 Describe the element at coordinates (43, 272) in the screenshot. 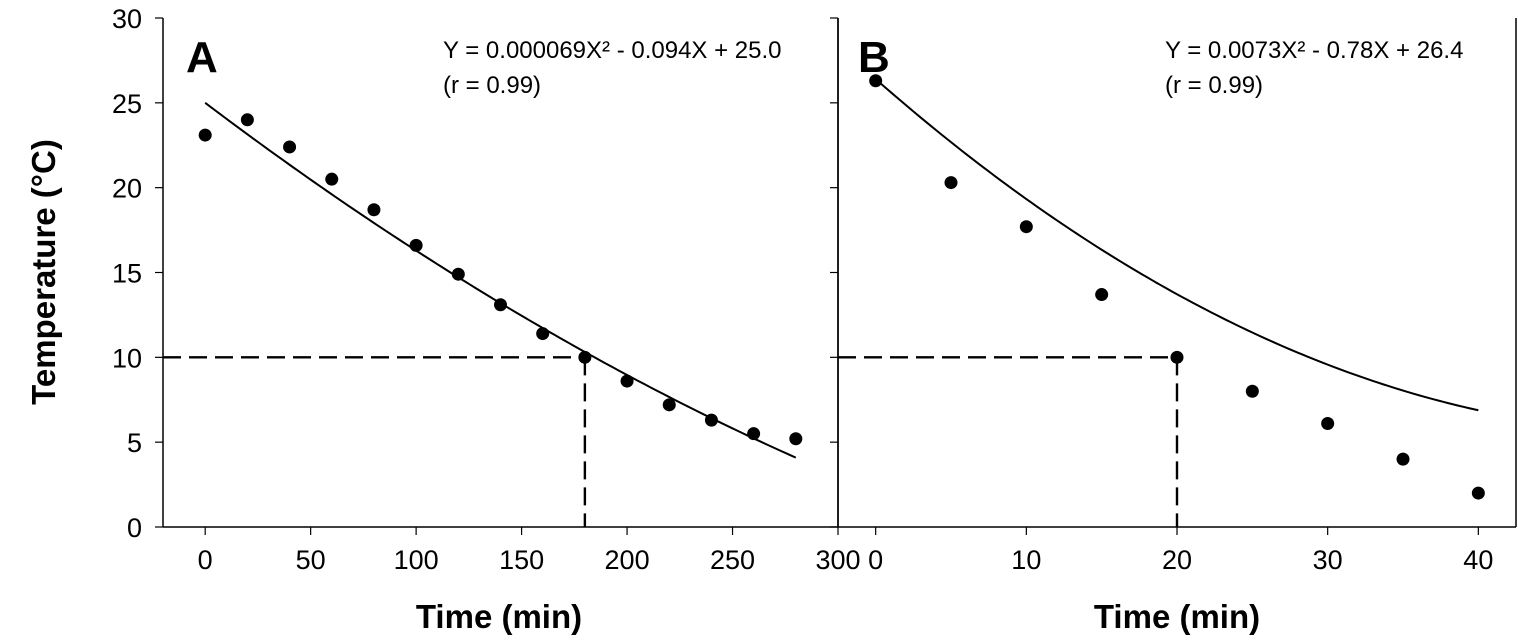

I see `y-axis-title: Temperature (°C)` at that location.